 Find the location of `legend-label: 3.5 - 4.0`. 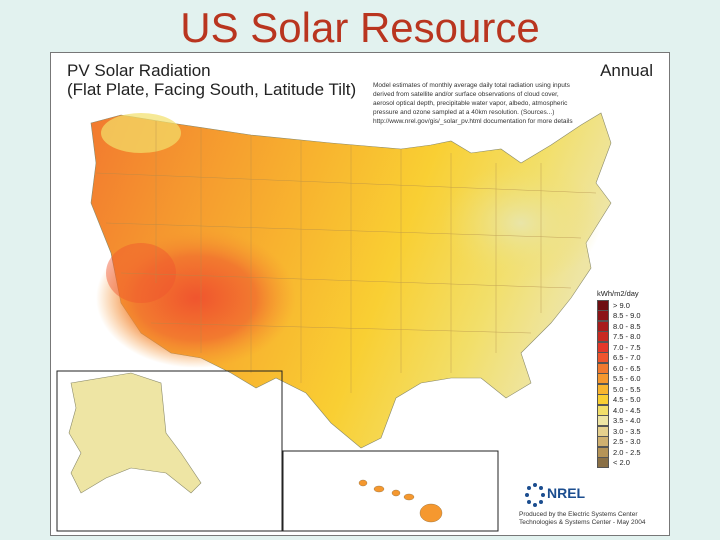

legend-label: 3.5 - 4.0 is located at coordinates (627, 421).